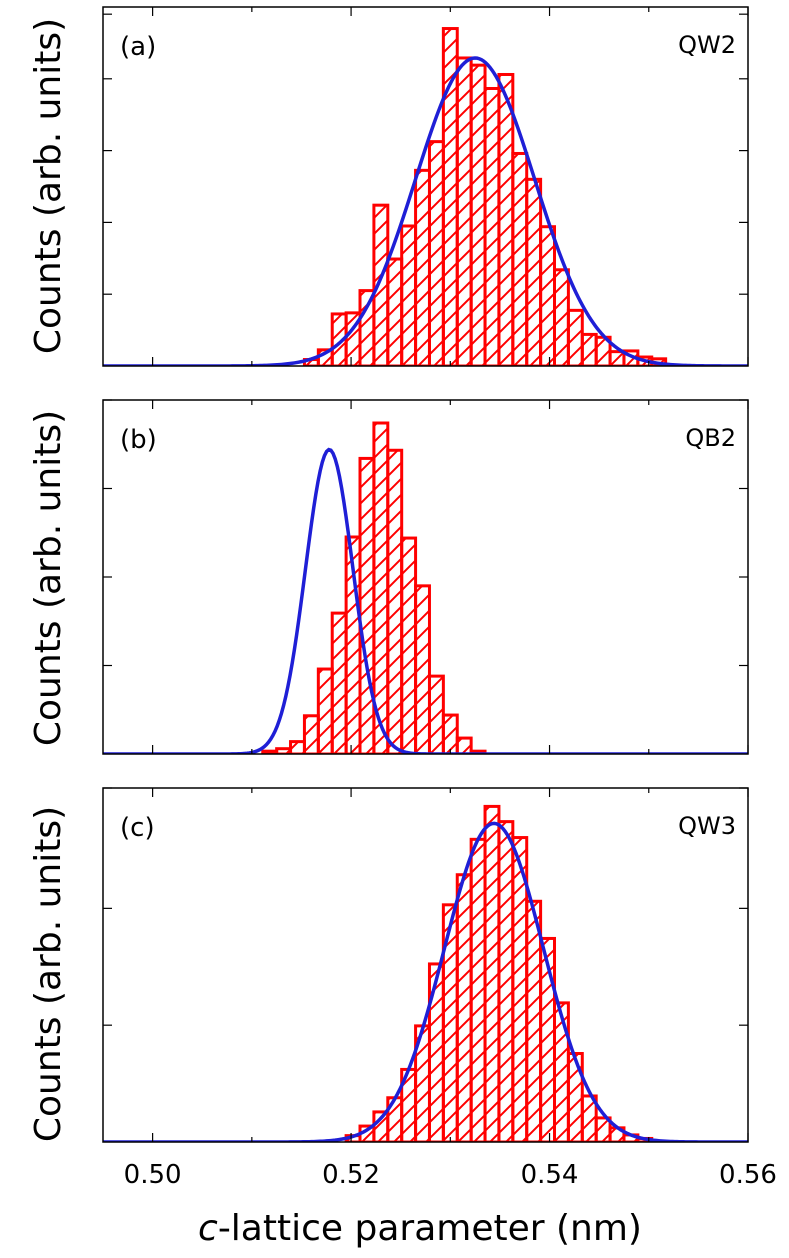 Image resolution: width=789 pixels, height=1258 pixels. What do you see at coordinates (351, 1175) in the screenshot?
I see `x-tick-label: 0.52` at bounding box center [351, 1175].